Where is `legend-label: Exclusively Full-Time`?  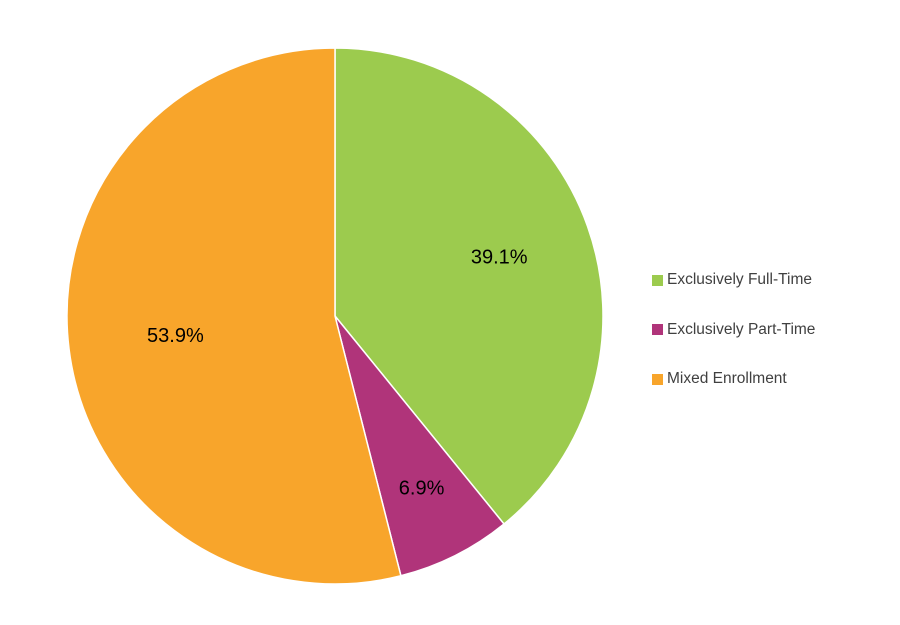
legend-label: Exclusively Full-Time is located at coordinates (739, 279).